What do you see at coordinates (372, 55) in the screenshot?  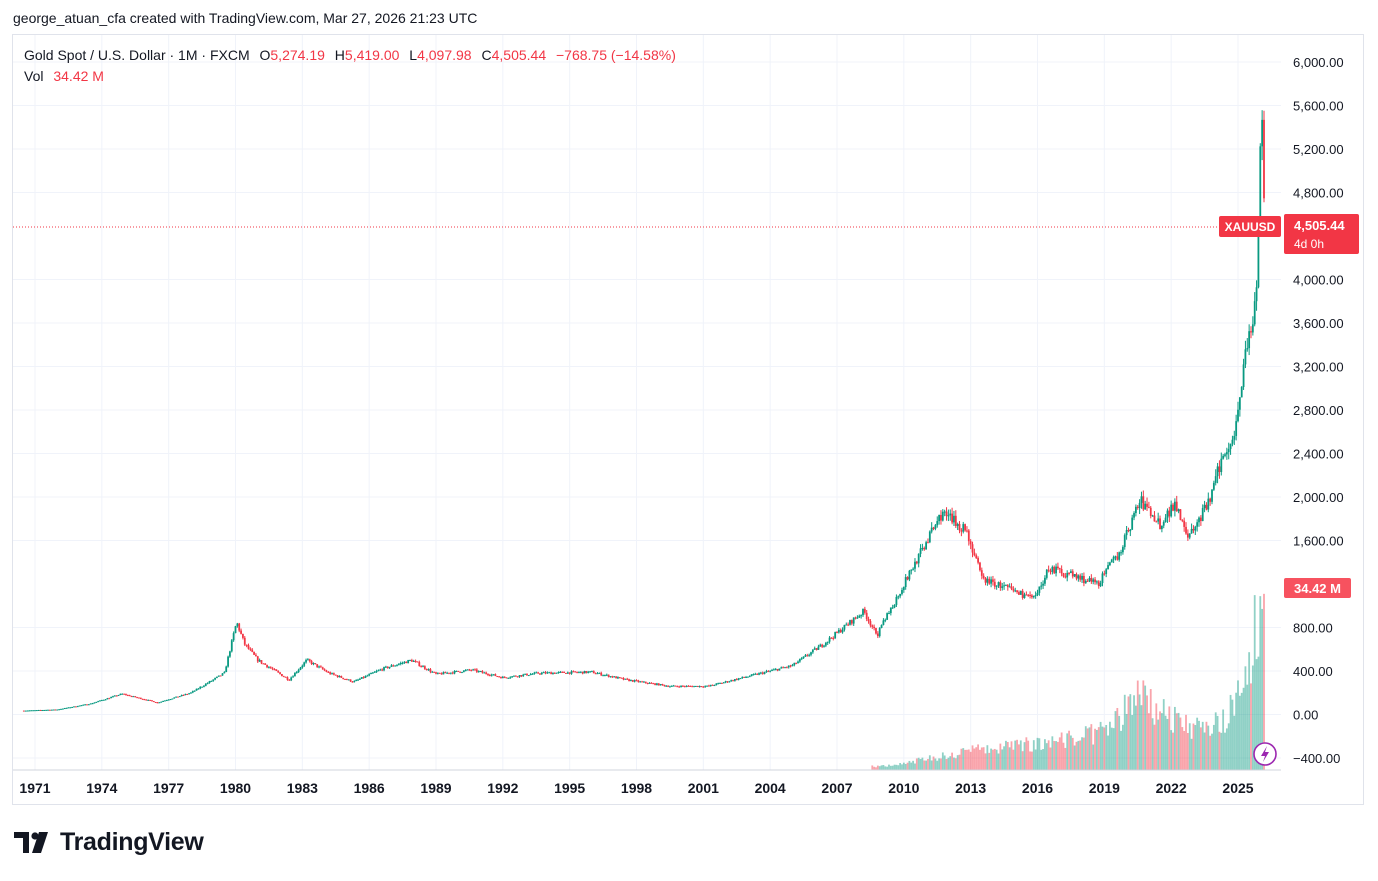 I see `legend-high: 5,419.00` at bounding box center [372, 55].